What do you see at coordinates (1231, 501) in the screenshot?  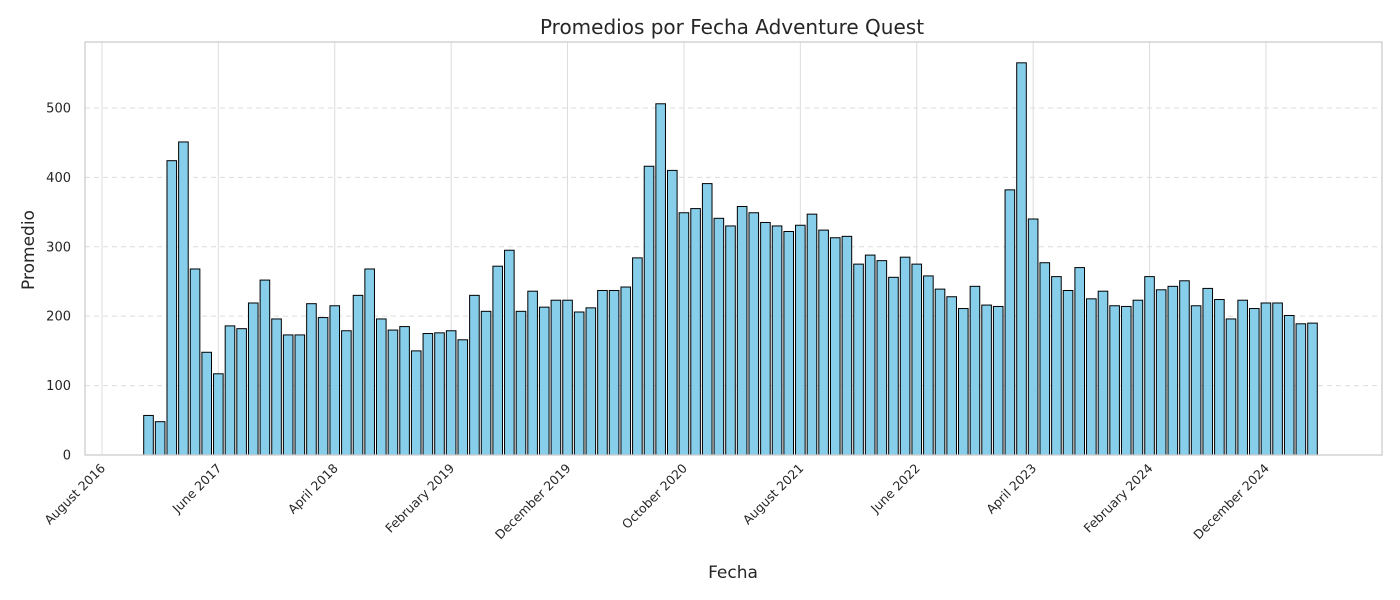 I see `x-tick-label: December 2024` at bounding box center [1231, 501].